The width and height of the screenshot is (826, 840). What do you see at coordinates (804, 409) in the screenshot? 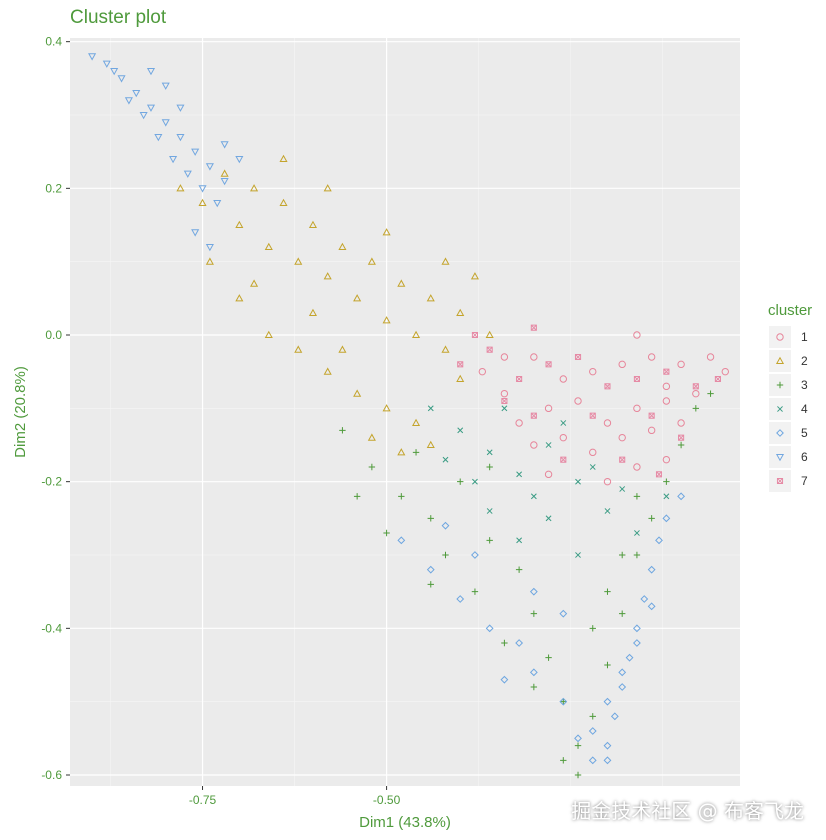
I see `legend-label: 4` at bounding box center [804, 409].